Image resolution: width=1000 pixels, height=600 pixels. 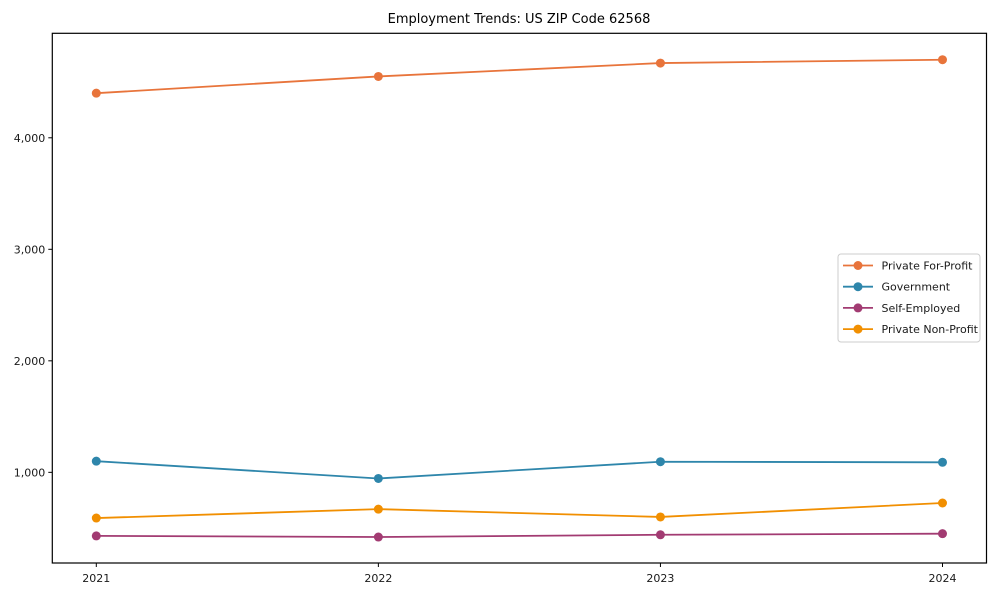 What do you see at coordinates (660, 578) in the screenshot?
I see `x-tick-label: 2023` at bounding box center [660, 578].